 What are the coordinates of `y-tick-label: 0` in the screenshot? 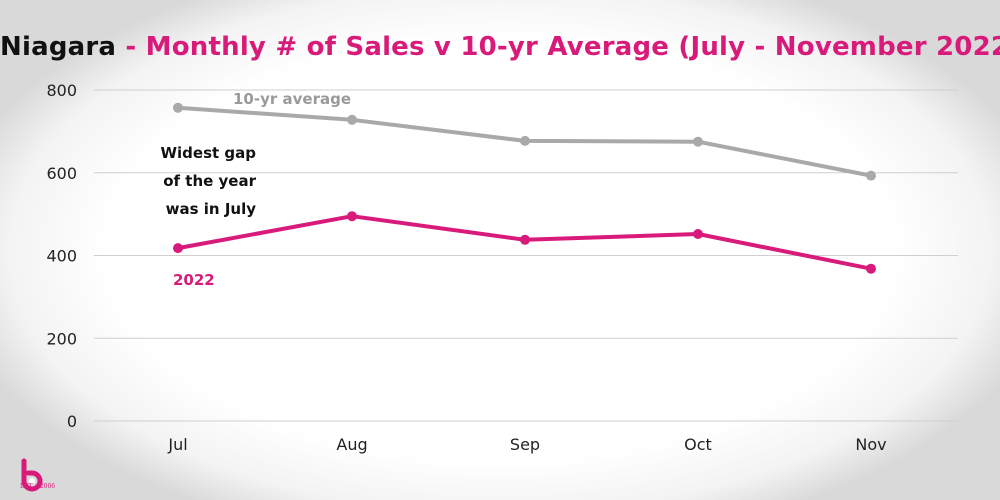 It's located at (72, 421).